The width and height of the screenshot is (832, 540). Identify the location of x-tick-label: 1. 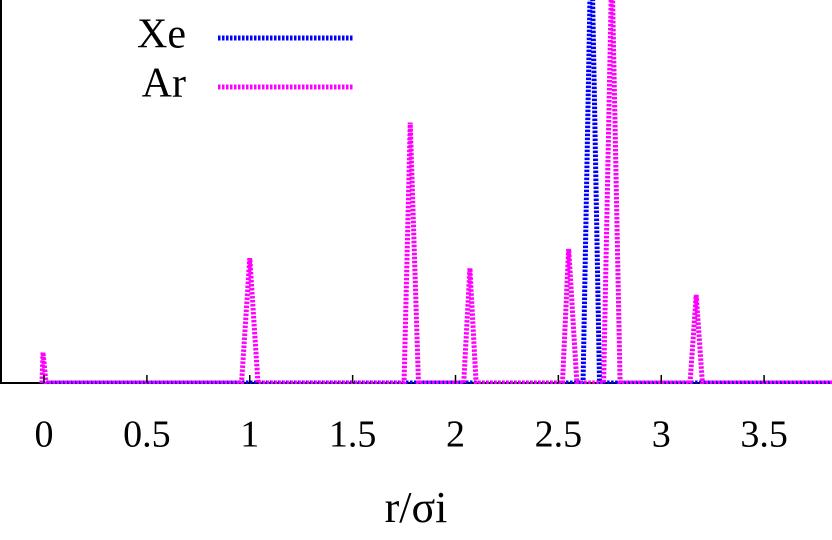
(249, 435).